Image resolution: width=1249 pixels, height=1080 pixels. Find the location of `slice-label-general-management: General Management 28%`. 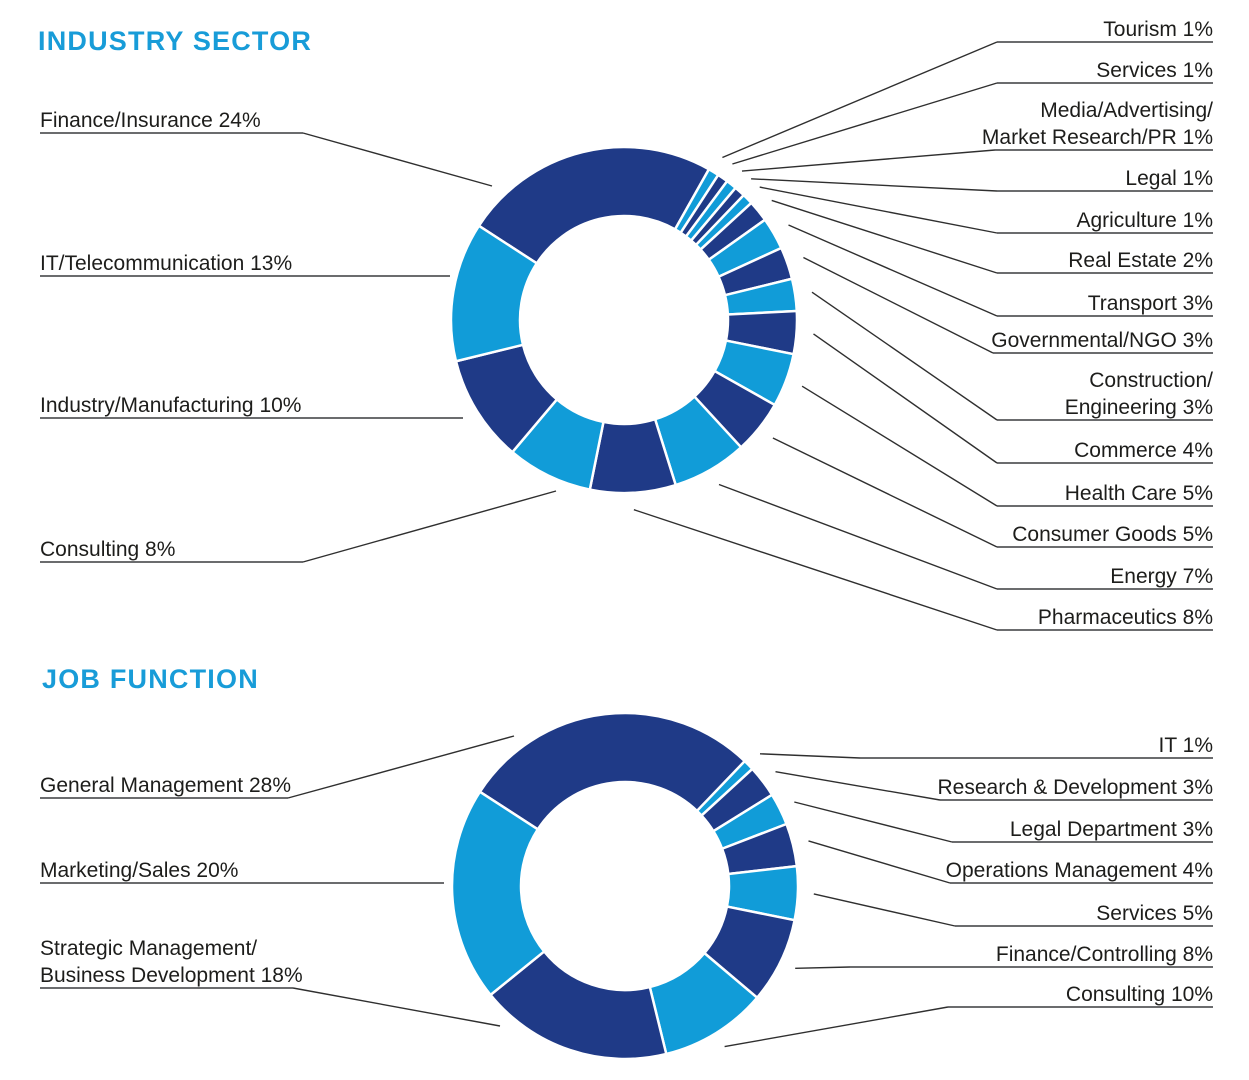

slice-label-general-management: General Management 28% is located at coordinates (165, 785).